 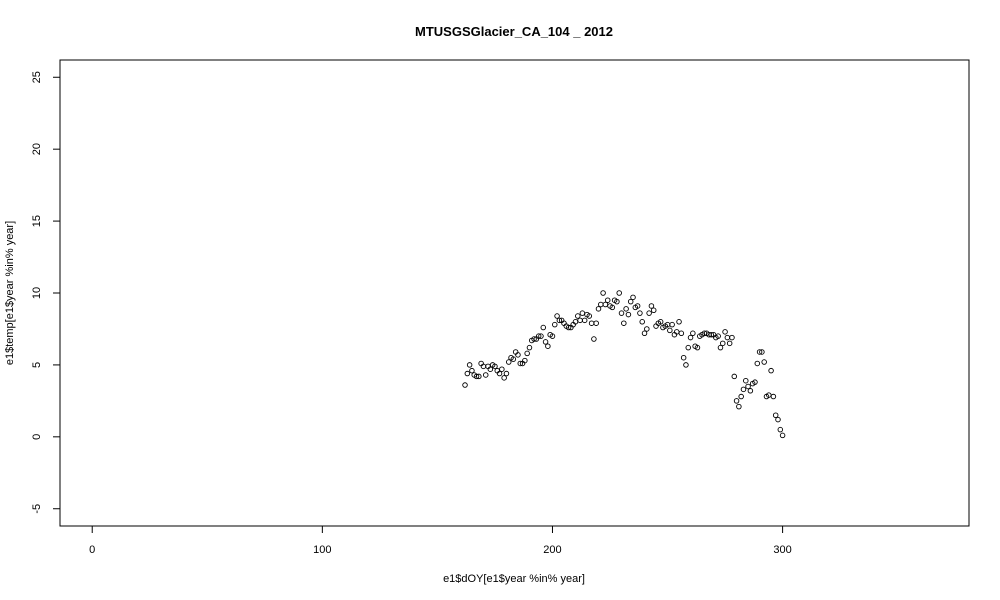 I want to click on y-tick-label: 25, so click(x=37, y=77).